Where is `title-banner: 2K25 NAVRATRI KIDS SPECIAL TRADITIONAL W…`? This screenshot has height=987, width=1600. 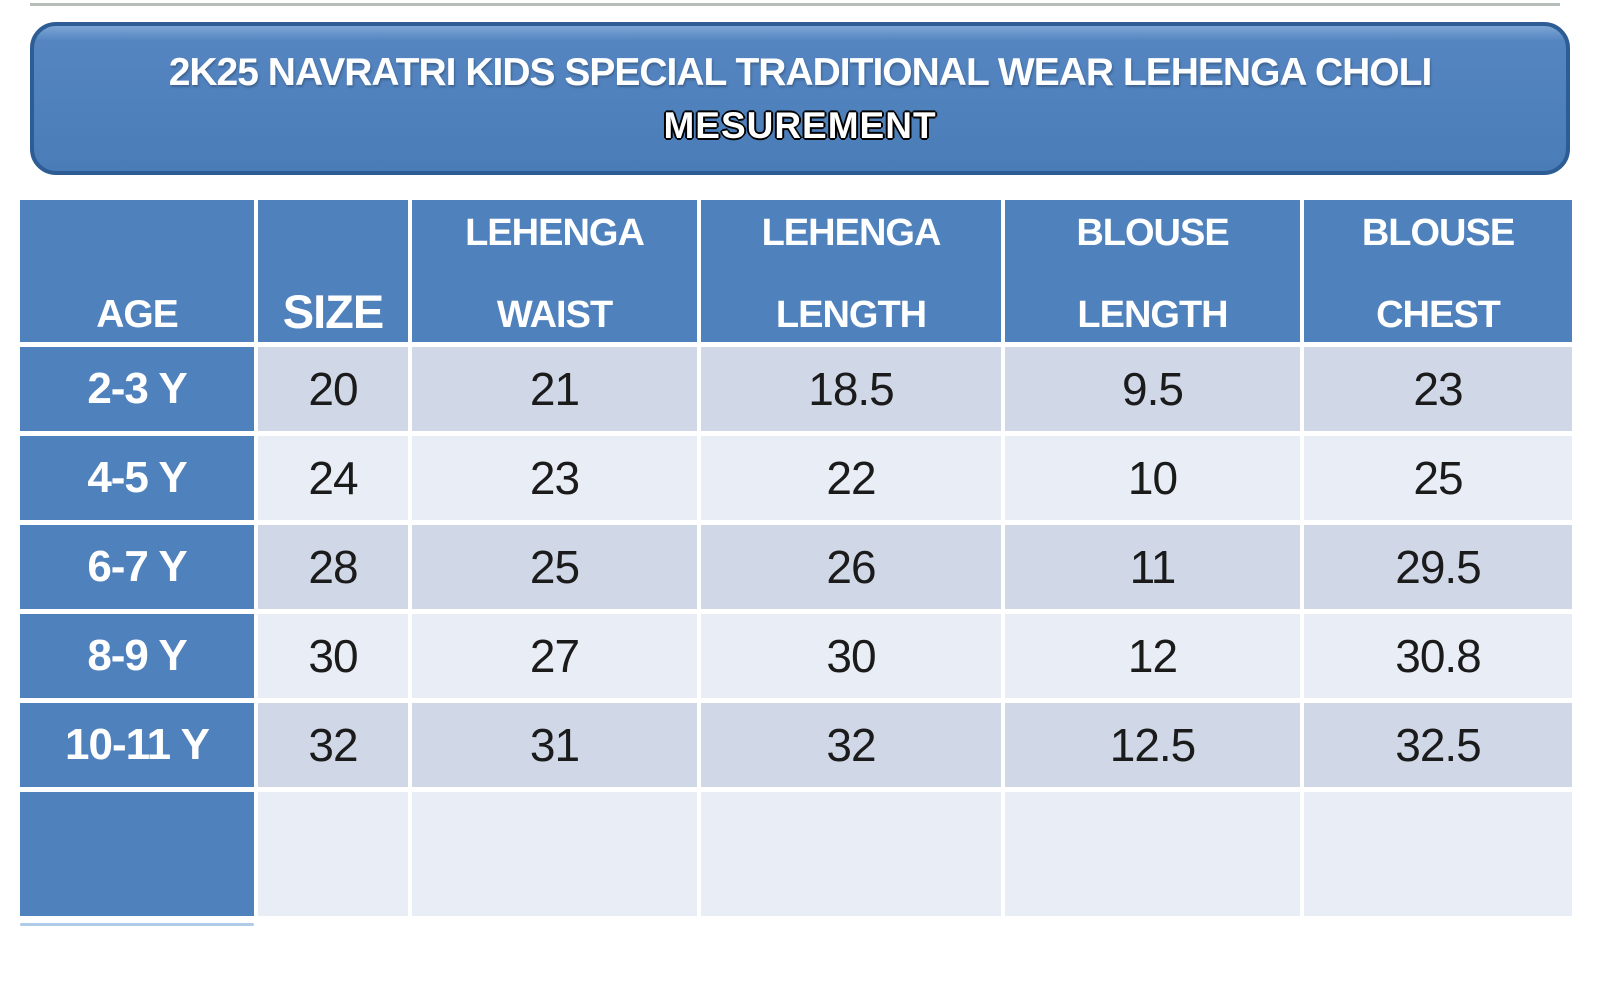 title-banner: 2K25 NAVRATRI KIDS SPECIAL TRADITIONAL W… is located at coordinates (800, 98).